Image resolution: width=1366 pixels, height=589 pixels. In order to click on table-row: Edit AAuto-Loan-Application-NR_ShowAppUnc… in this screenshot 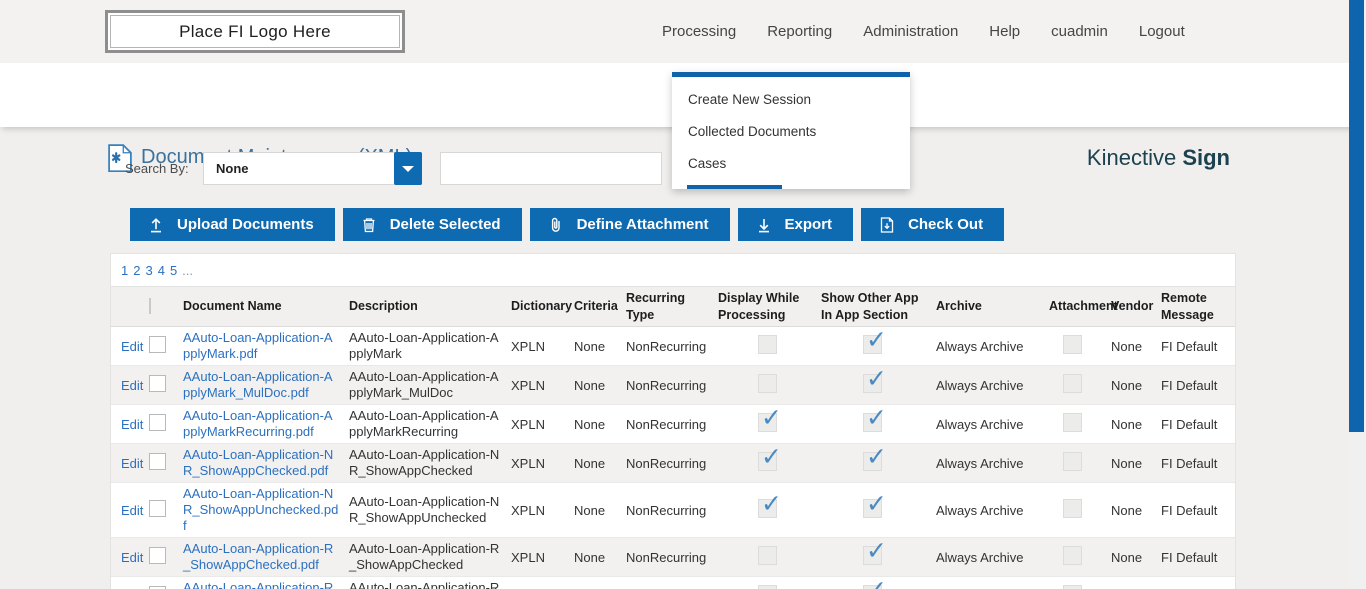, I will do `click(673, 510)`.